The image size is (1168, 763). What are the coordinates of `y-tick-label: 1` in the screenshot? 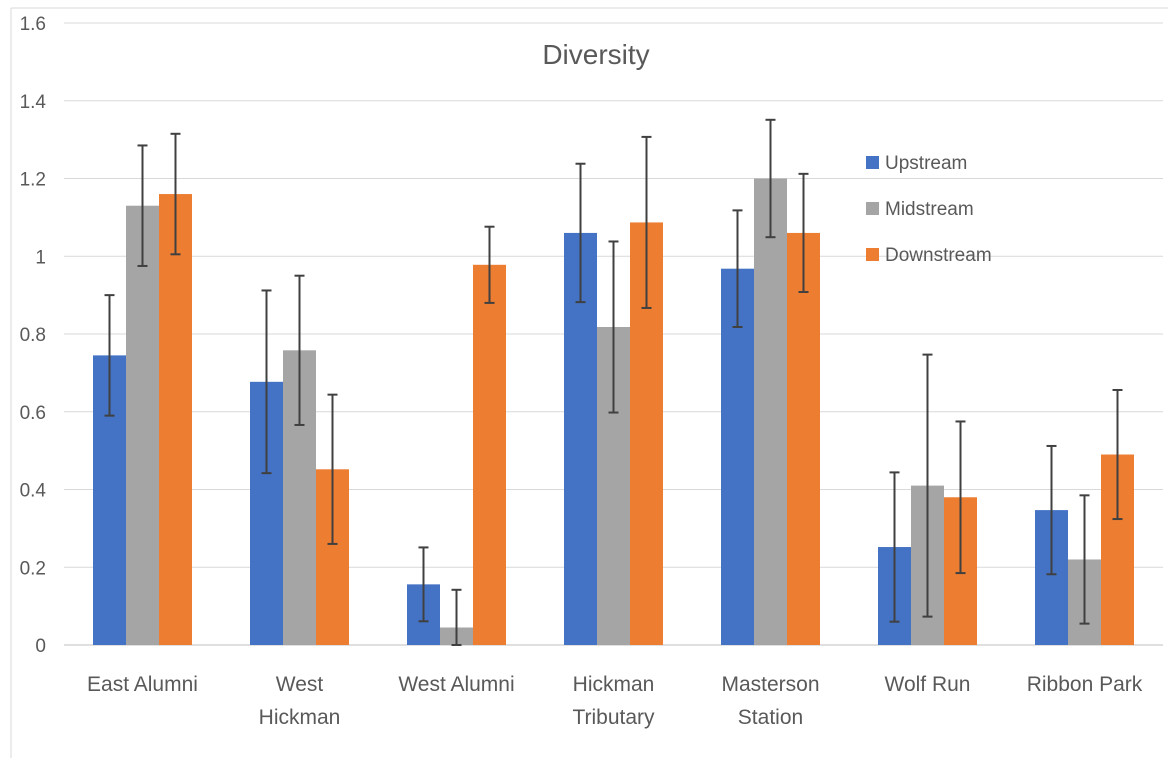 It's located at (40, 257).